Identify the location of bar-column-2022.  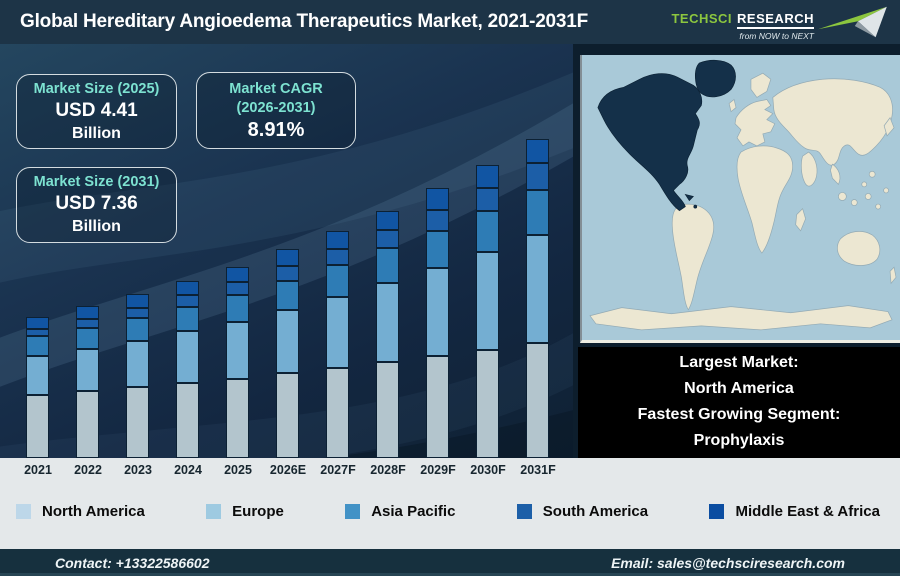
(87, 382).